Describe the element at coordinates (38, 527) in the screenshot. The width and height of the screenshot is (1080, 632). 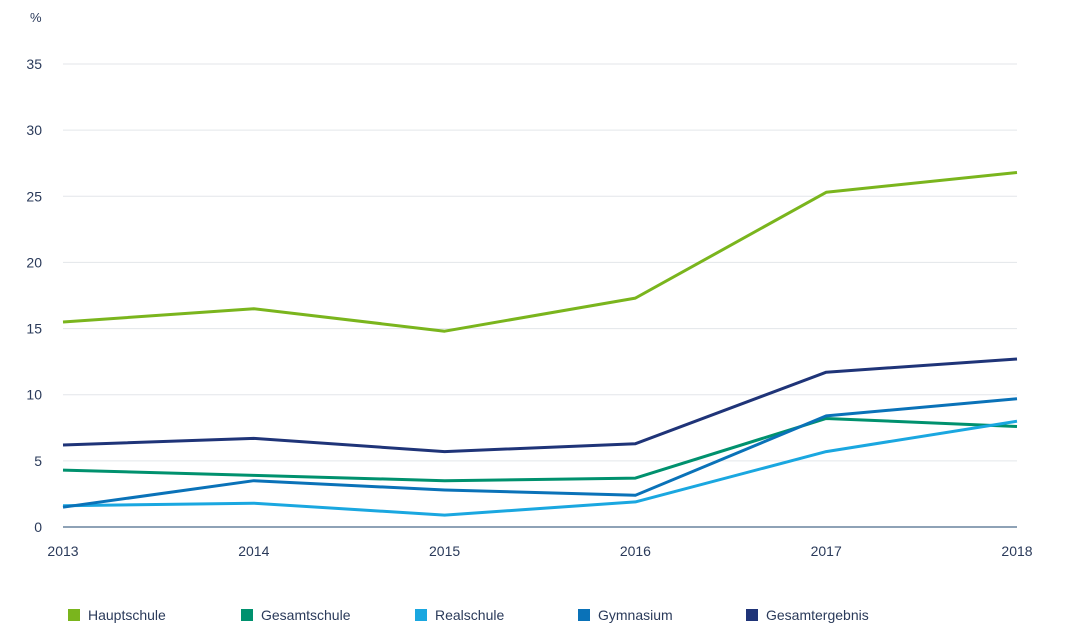
I see `y-tick-label: 0` at that location.